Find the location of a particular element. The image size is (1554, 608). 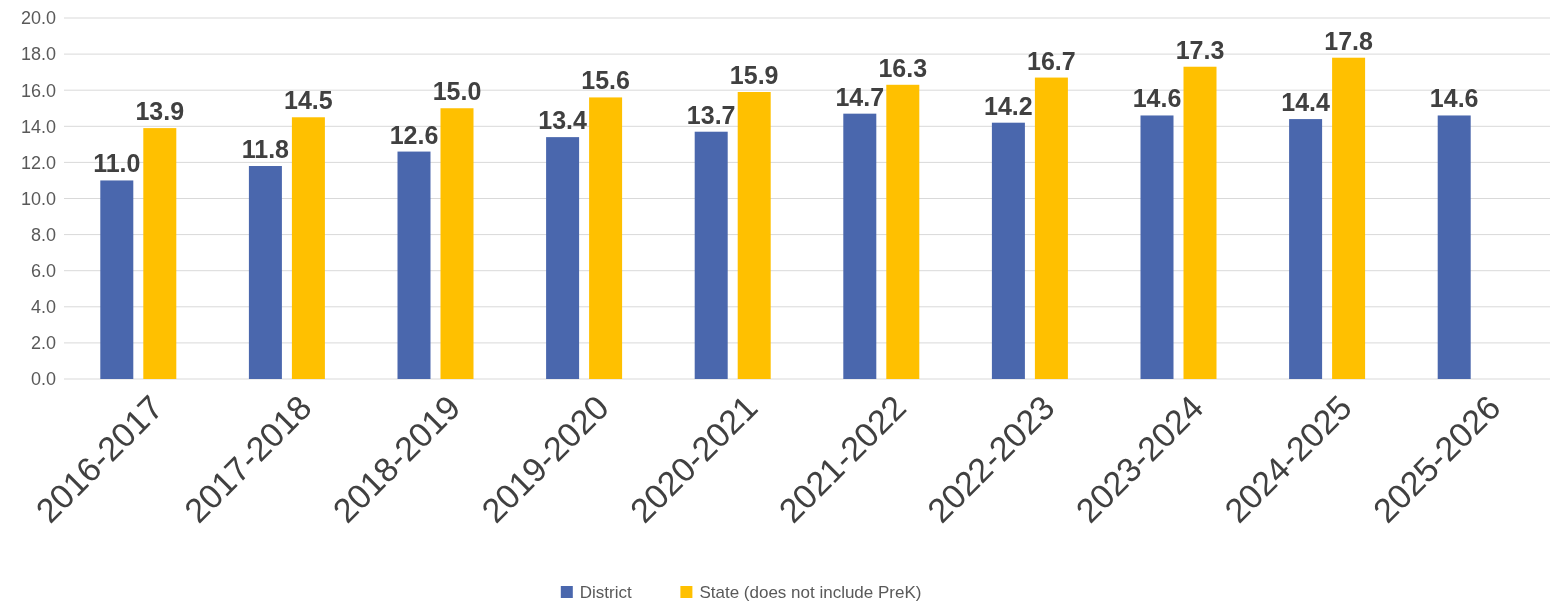

y-tick-label: 8.0 is located at coordinates (43, 234).